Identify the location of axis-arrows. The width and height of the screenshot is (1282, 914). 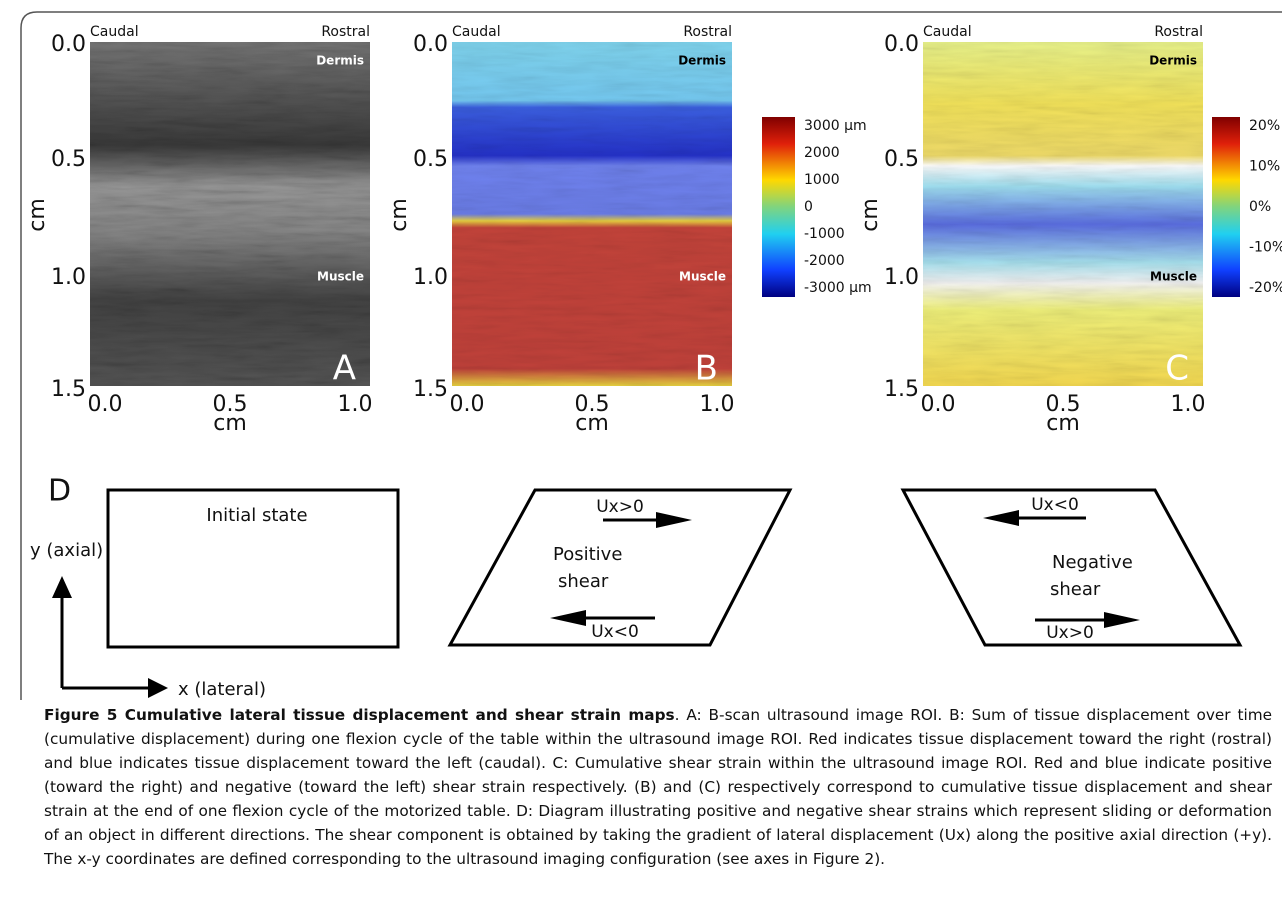
(105, 642).